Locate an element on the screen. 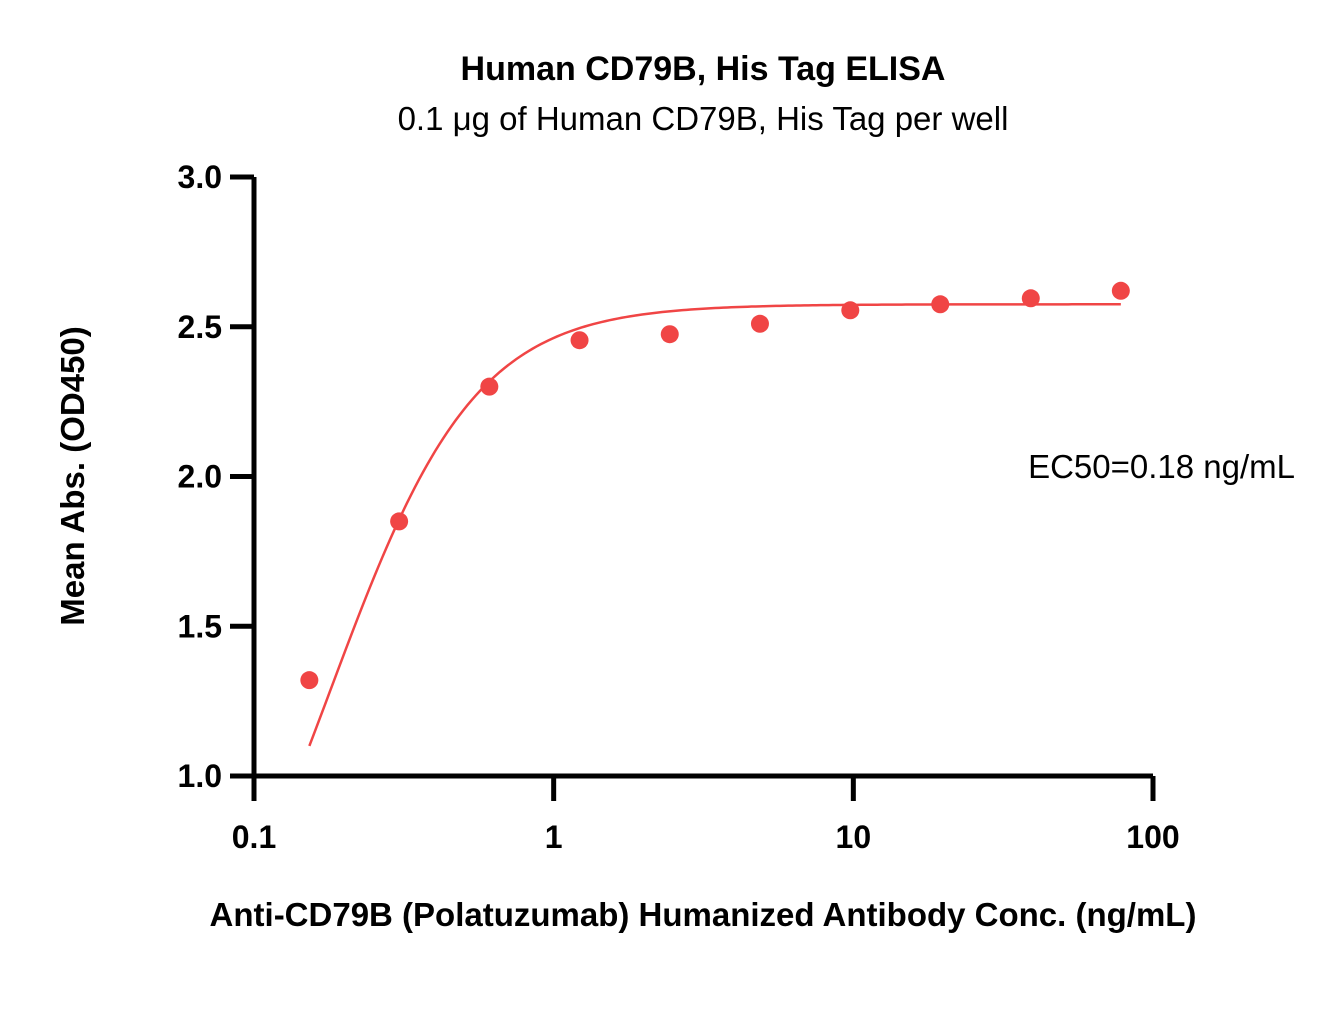 This screenshot has height=1032, width=1337. y-tick-label: 2.0 is located at coordinates (200, 477).